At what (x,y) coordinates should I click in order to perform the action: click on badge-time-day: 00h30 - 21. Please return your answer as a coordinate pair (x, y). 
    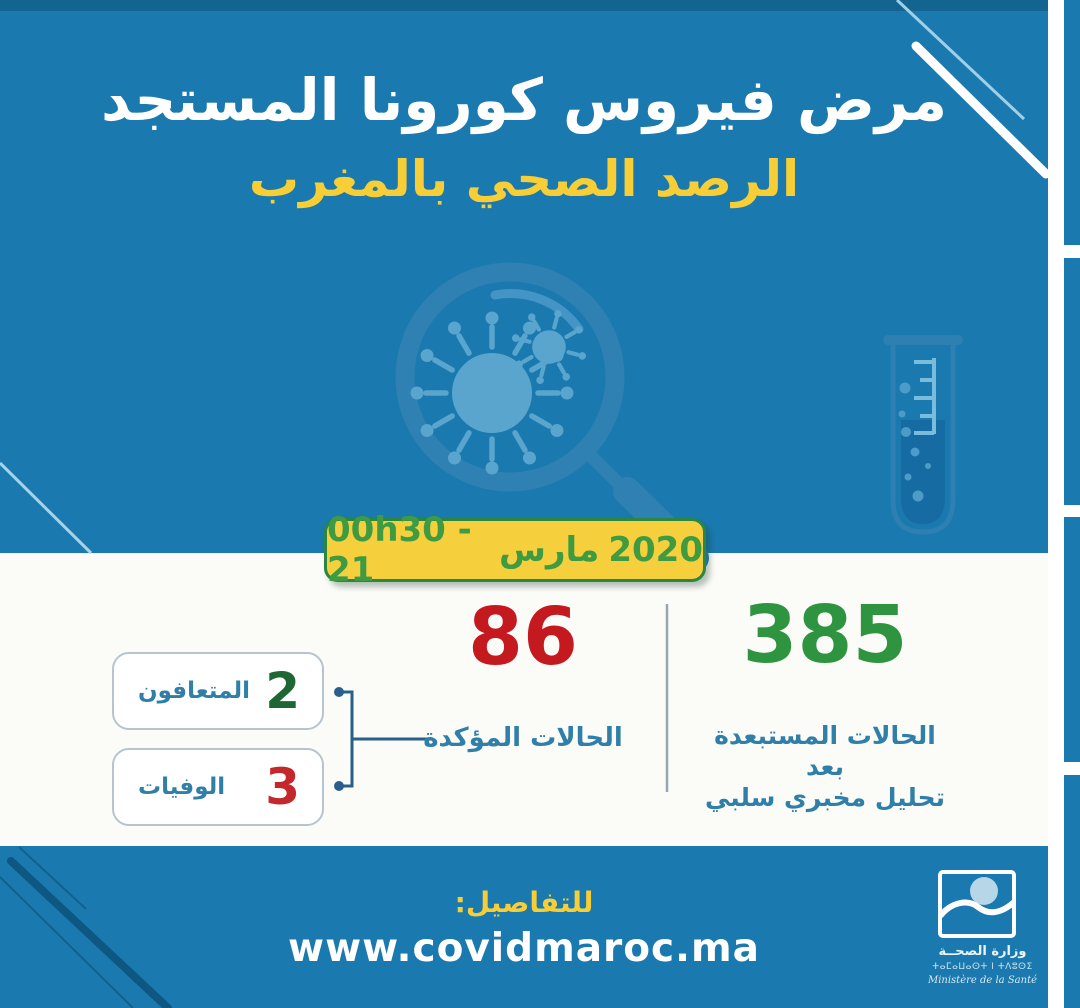
    Looking at the image, I should click on (399, 550).